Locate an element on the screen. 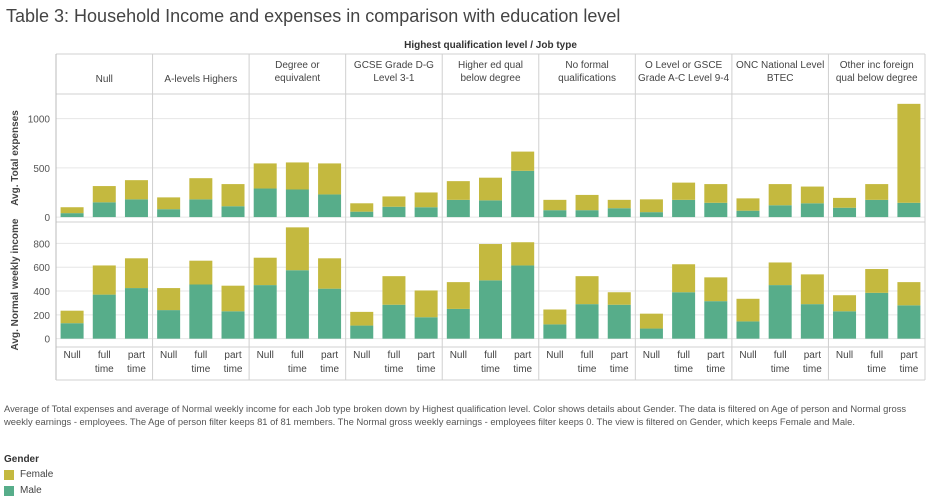  group-label: Null is located at coordinates (104, 79).